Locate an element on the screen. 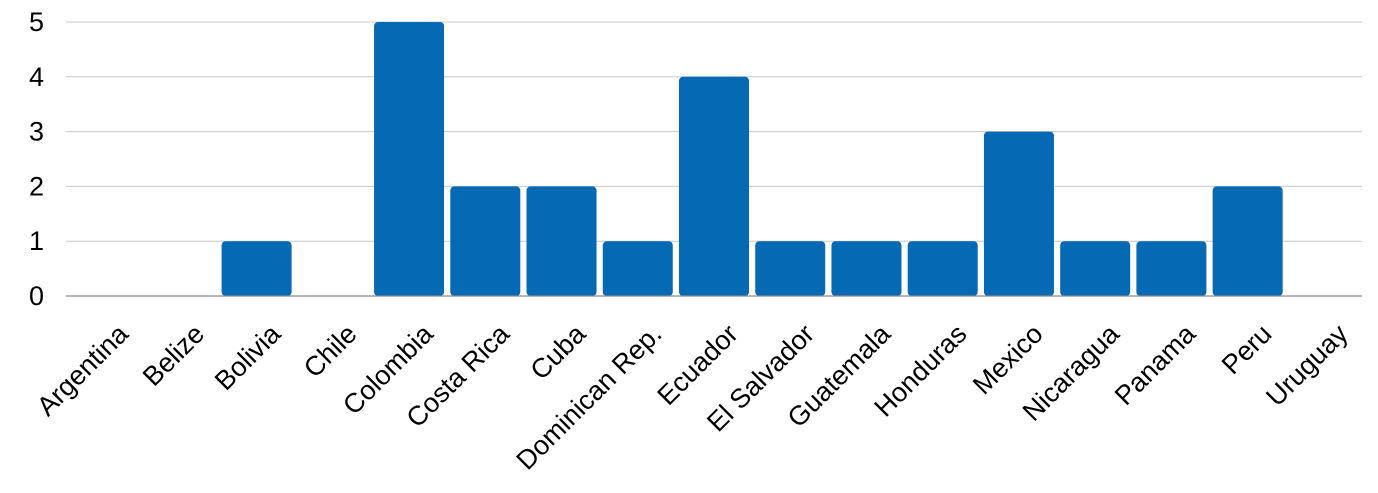 The width and height of the screenshot is (1378, 493). x-tick-label: Cuba is located at coordinates (558, 352).